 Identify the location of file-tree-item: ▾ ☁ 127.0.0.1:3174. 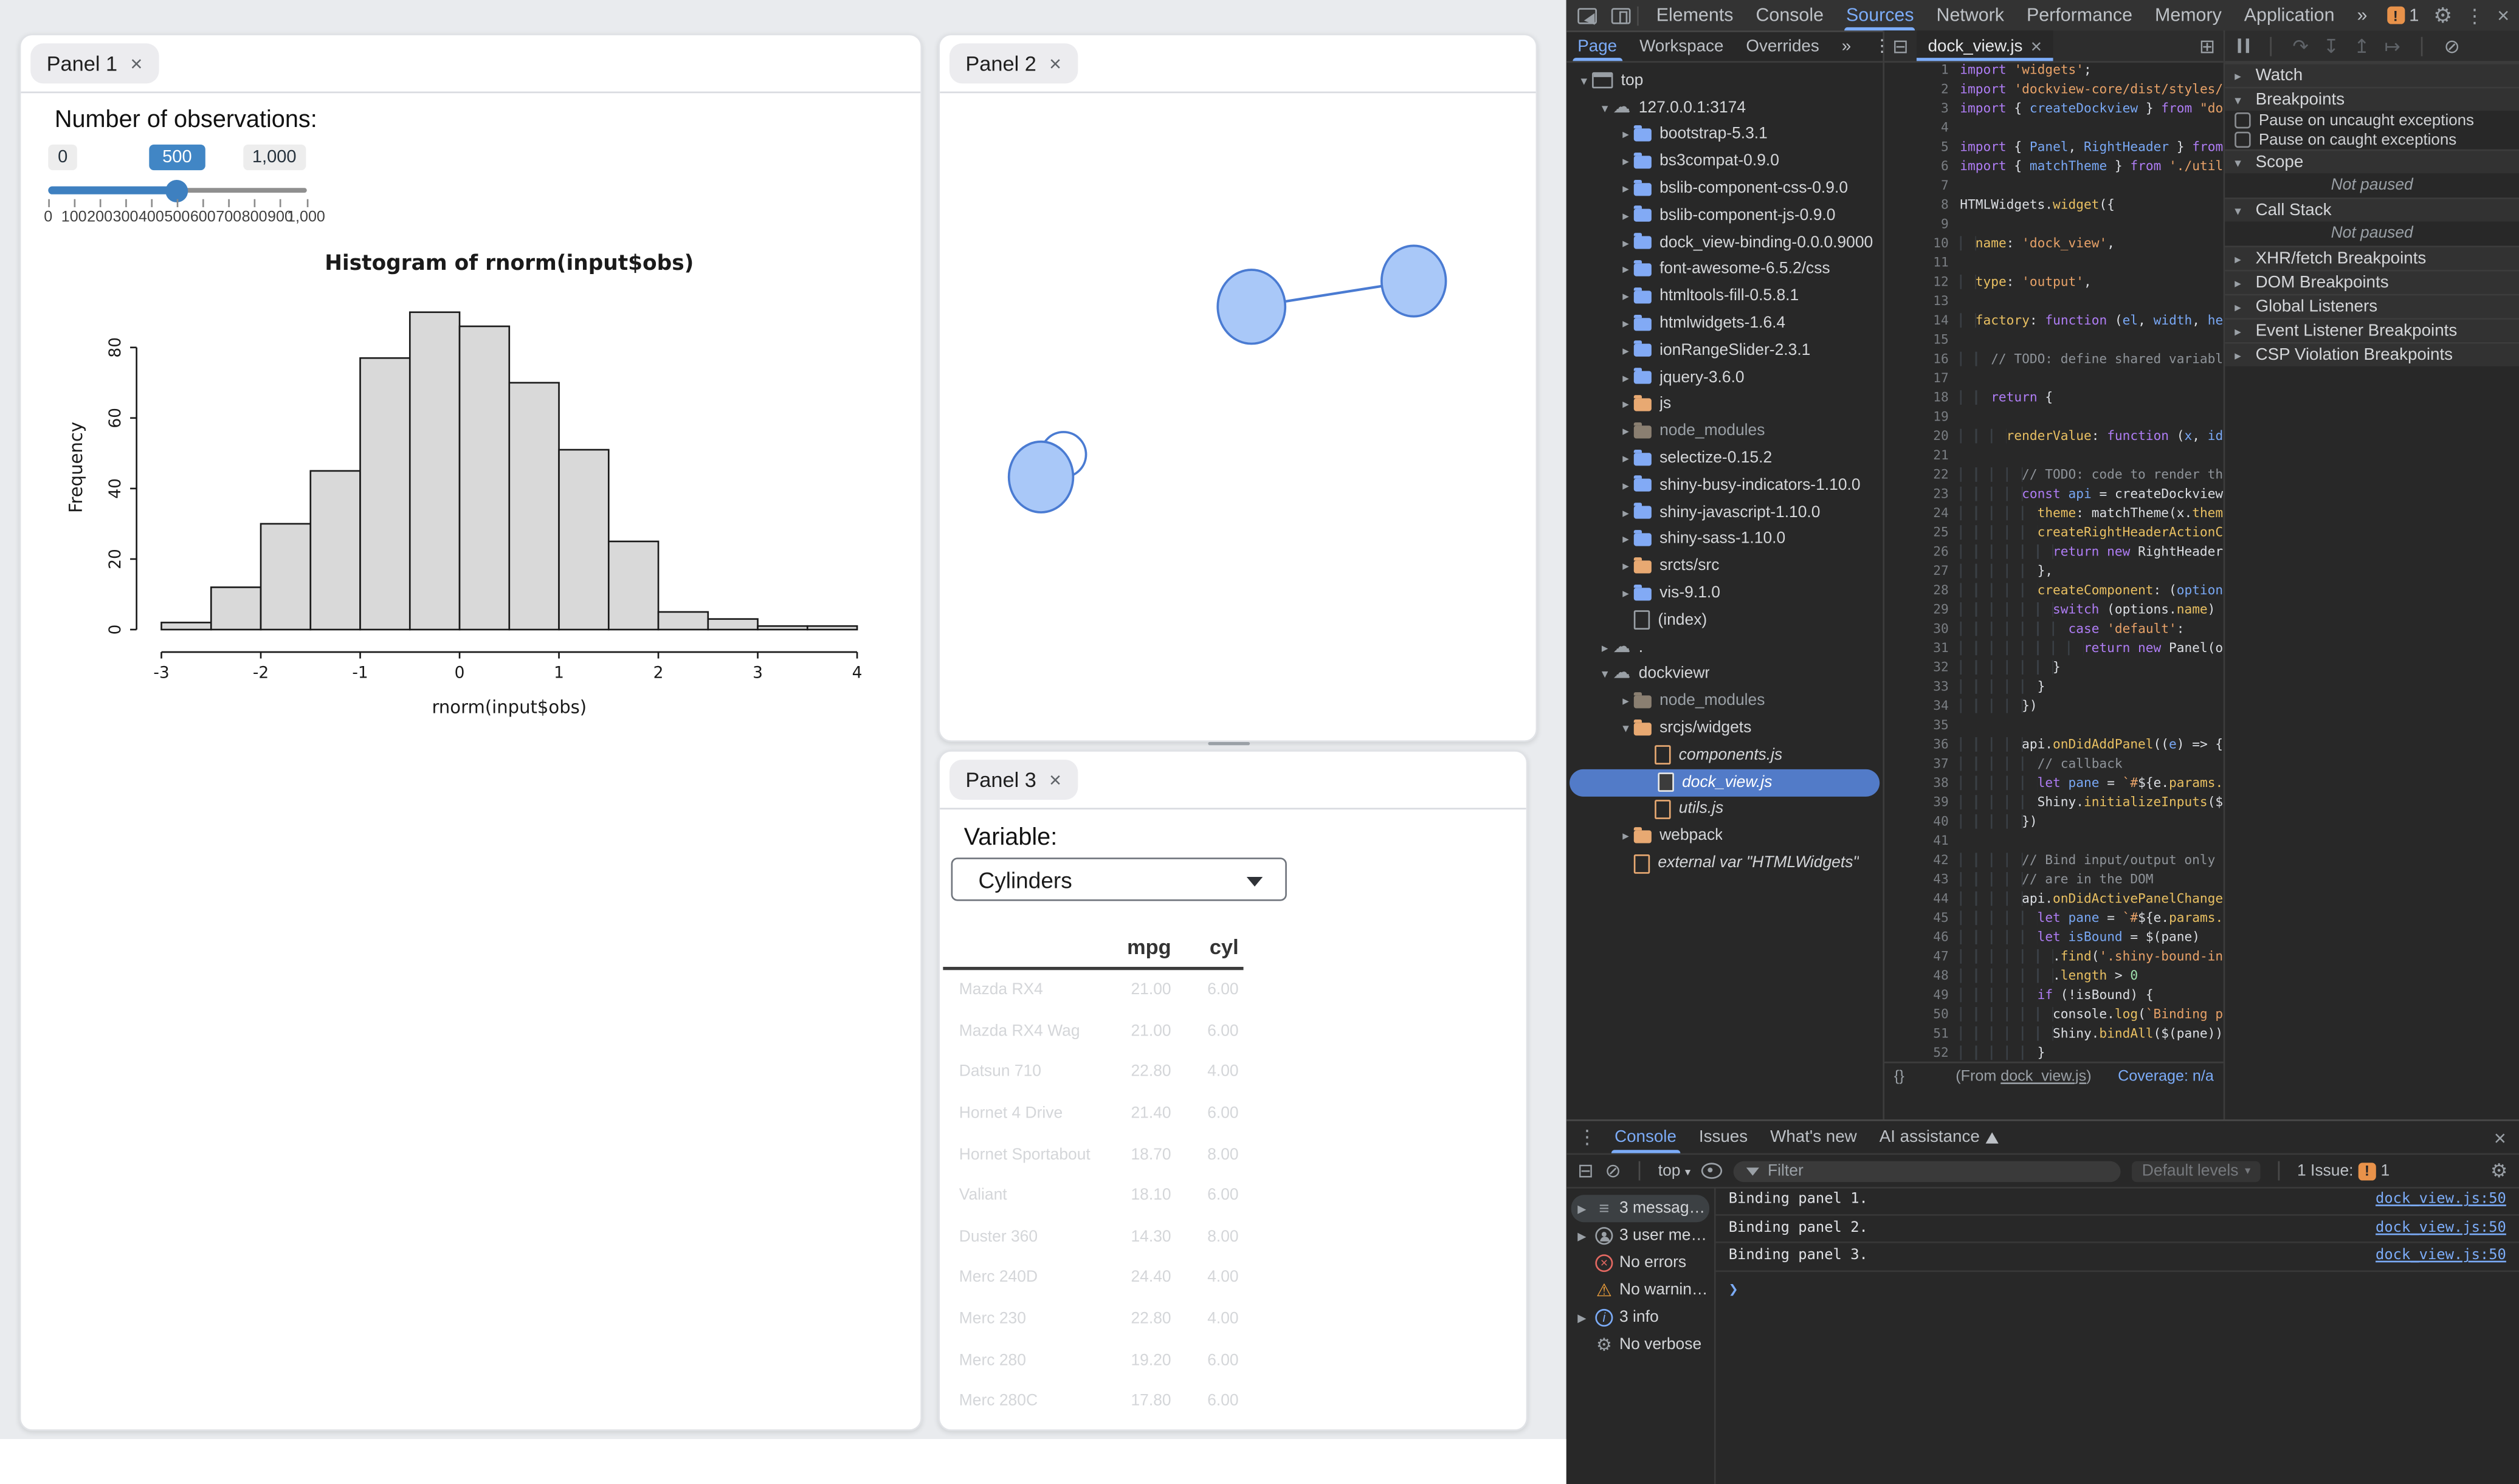
(1724, 108).